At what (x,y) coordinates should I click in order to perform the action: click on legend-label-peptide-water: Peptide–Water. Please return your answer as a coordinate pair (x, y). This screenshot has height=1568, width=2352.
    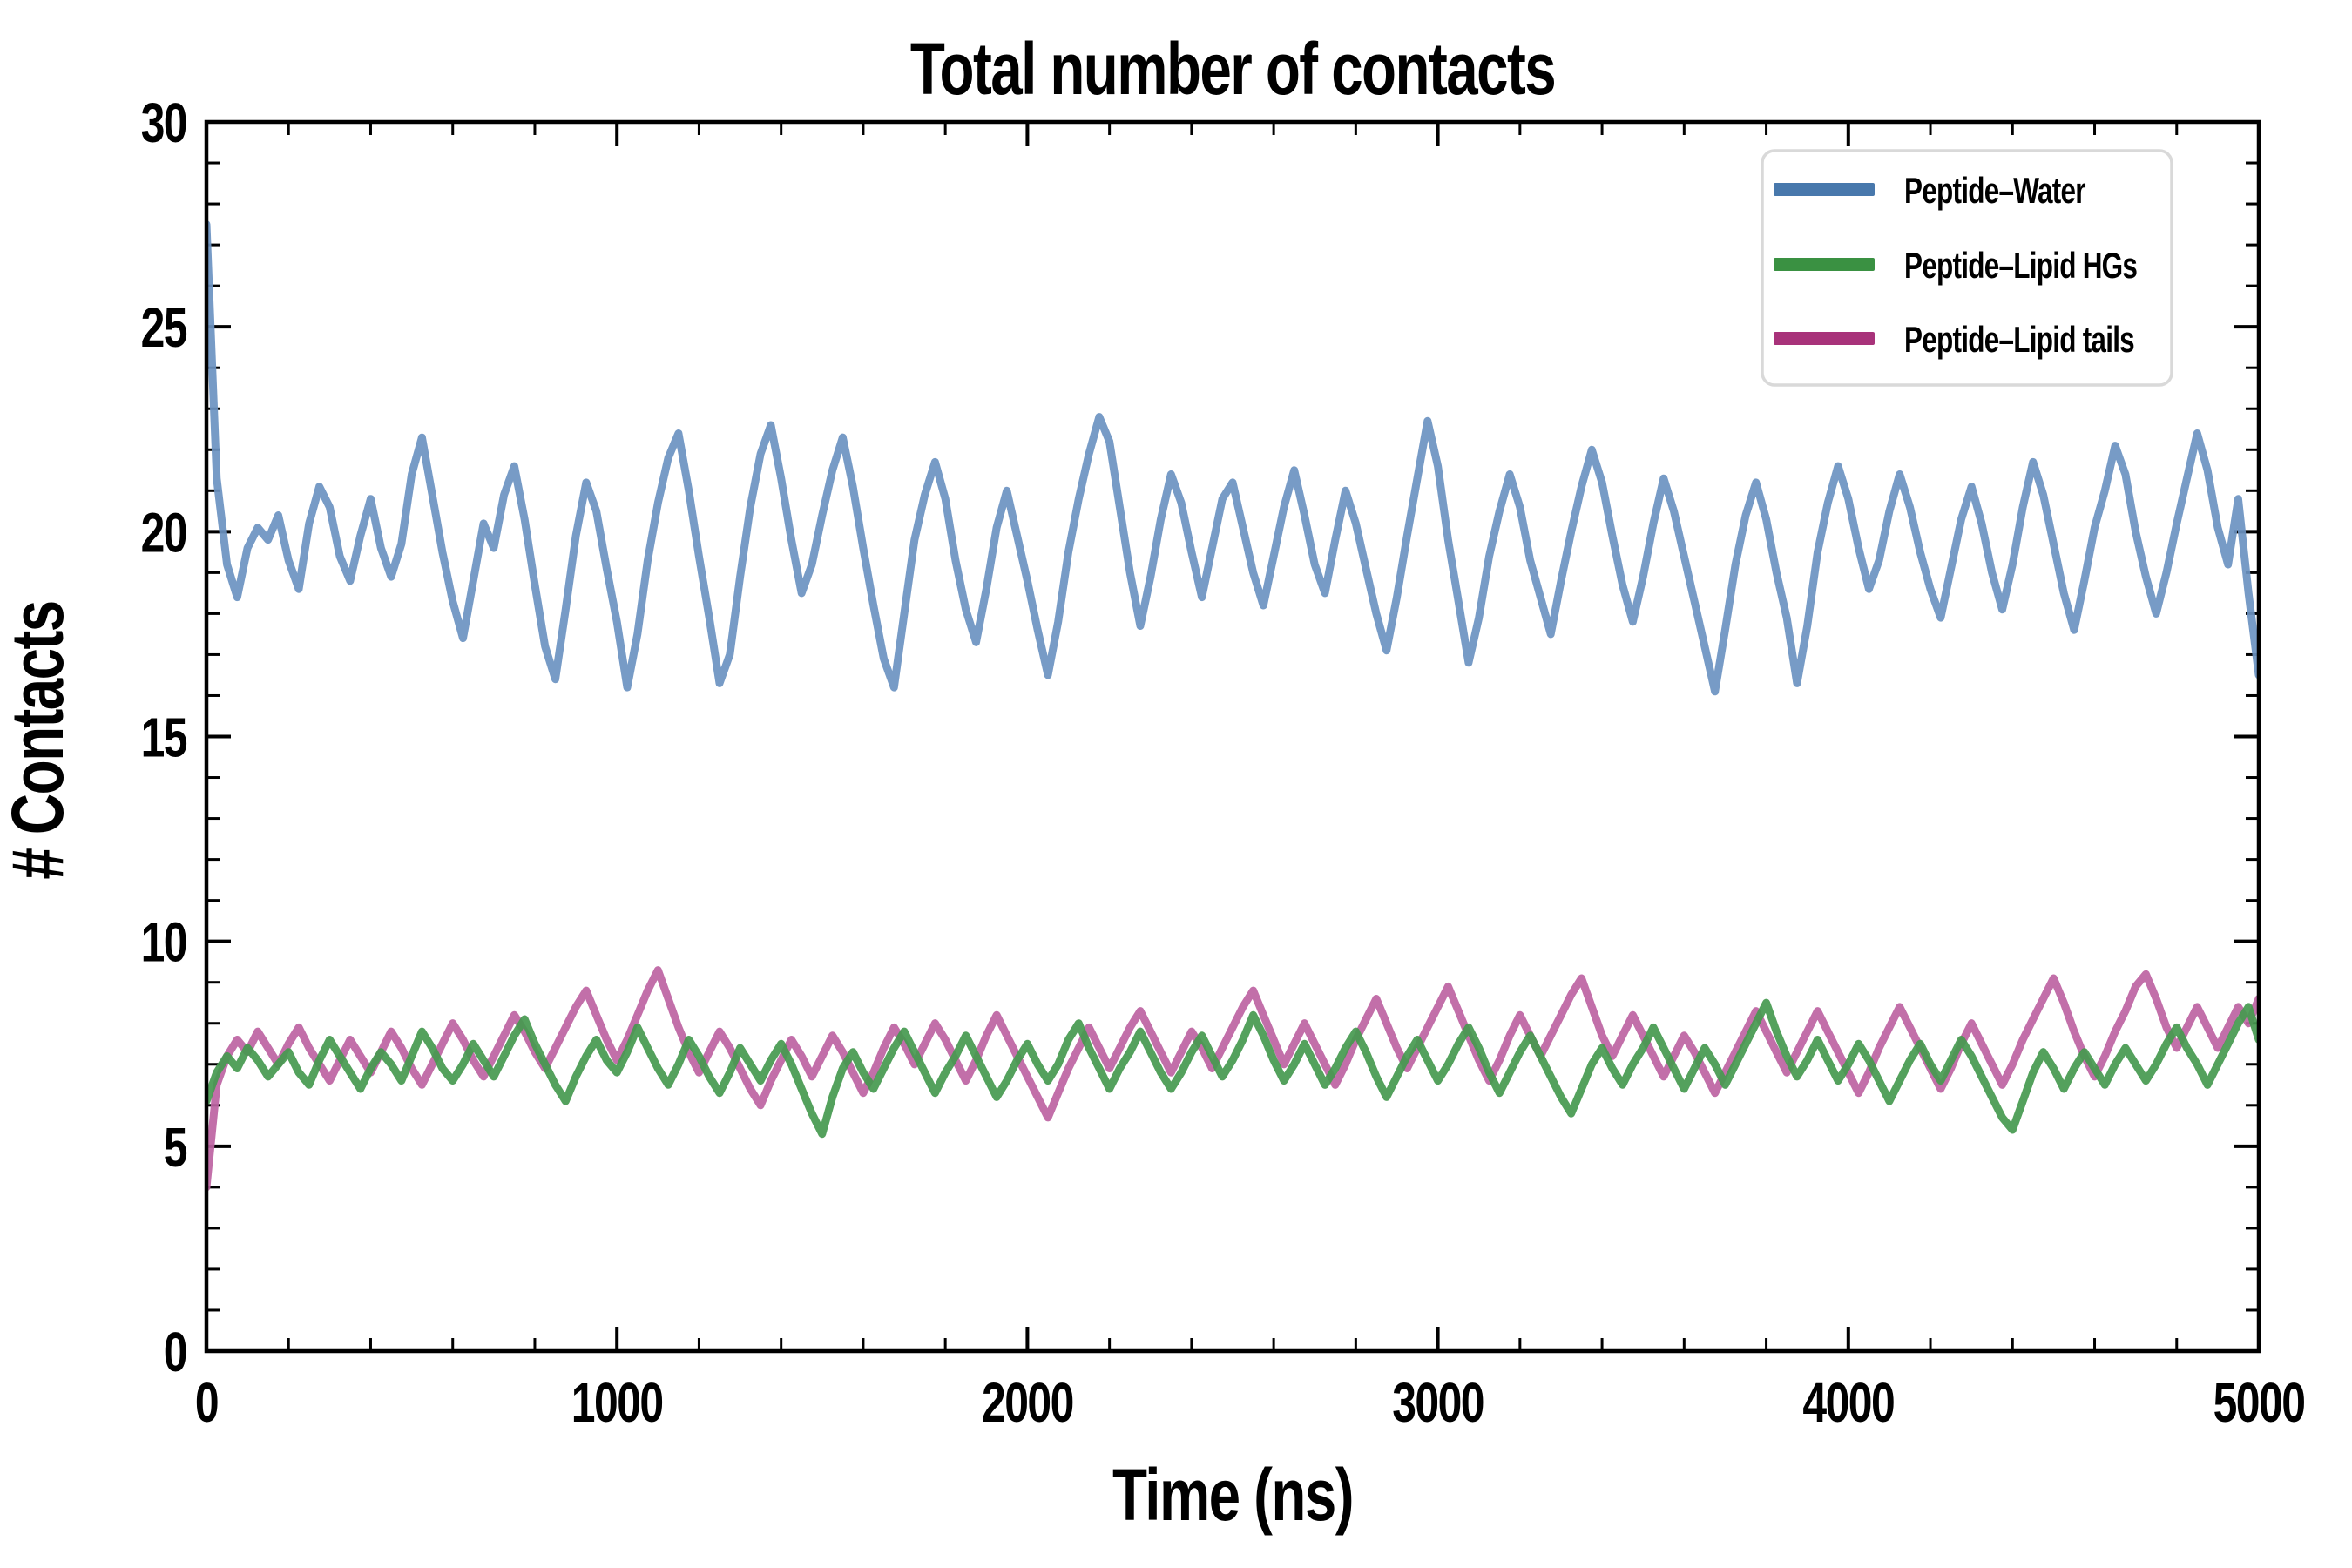
    Looking at the image, I should click on (1994, 191).